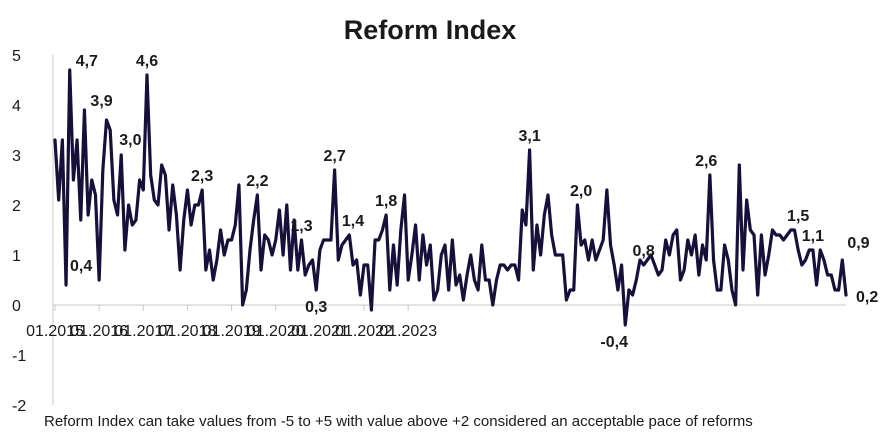  What do you see at coordinates (257, 181) in the screenshot?
I see `data-label: 2,2` at bounding box center [257, 181].